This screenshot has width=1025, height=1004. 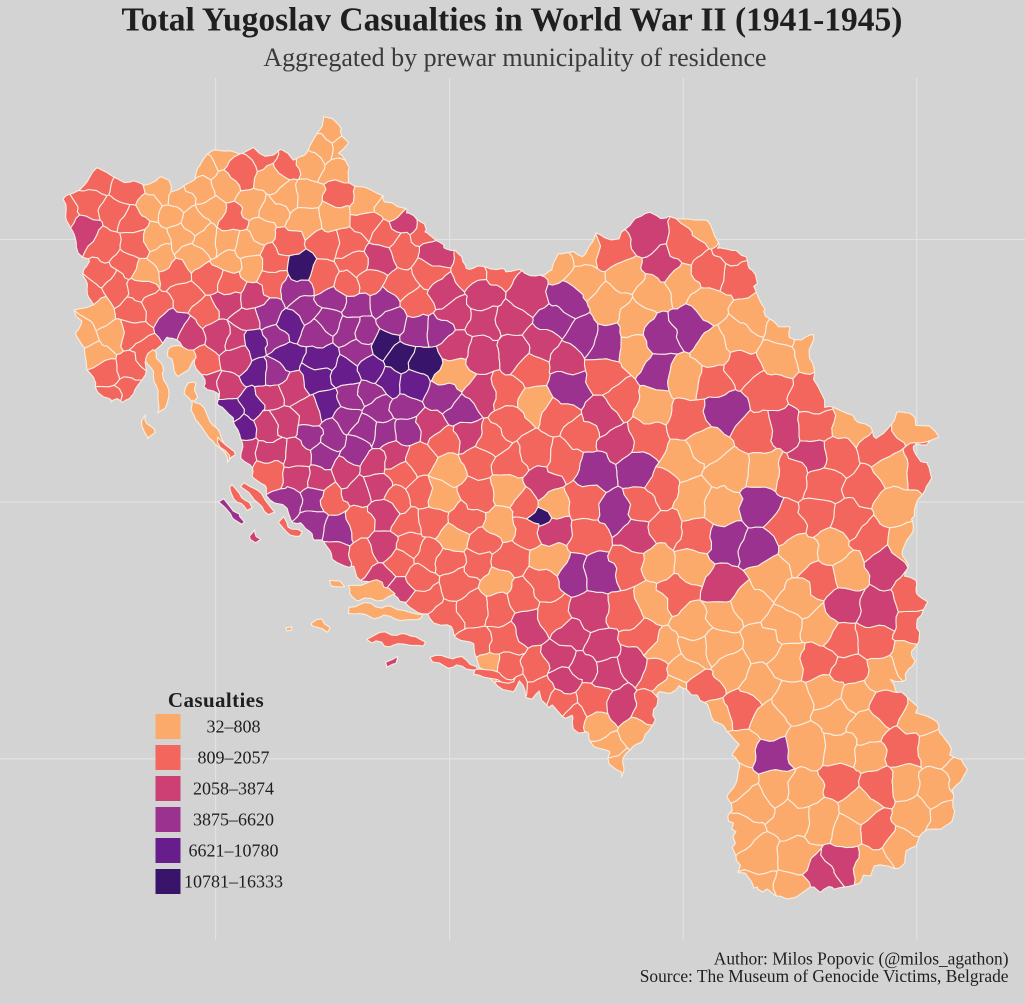 I want to click on svg-text: 3875–6620, so click(x=233, y=820).